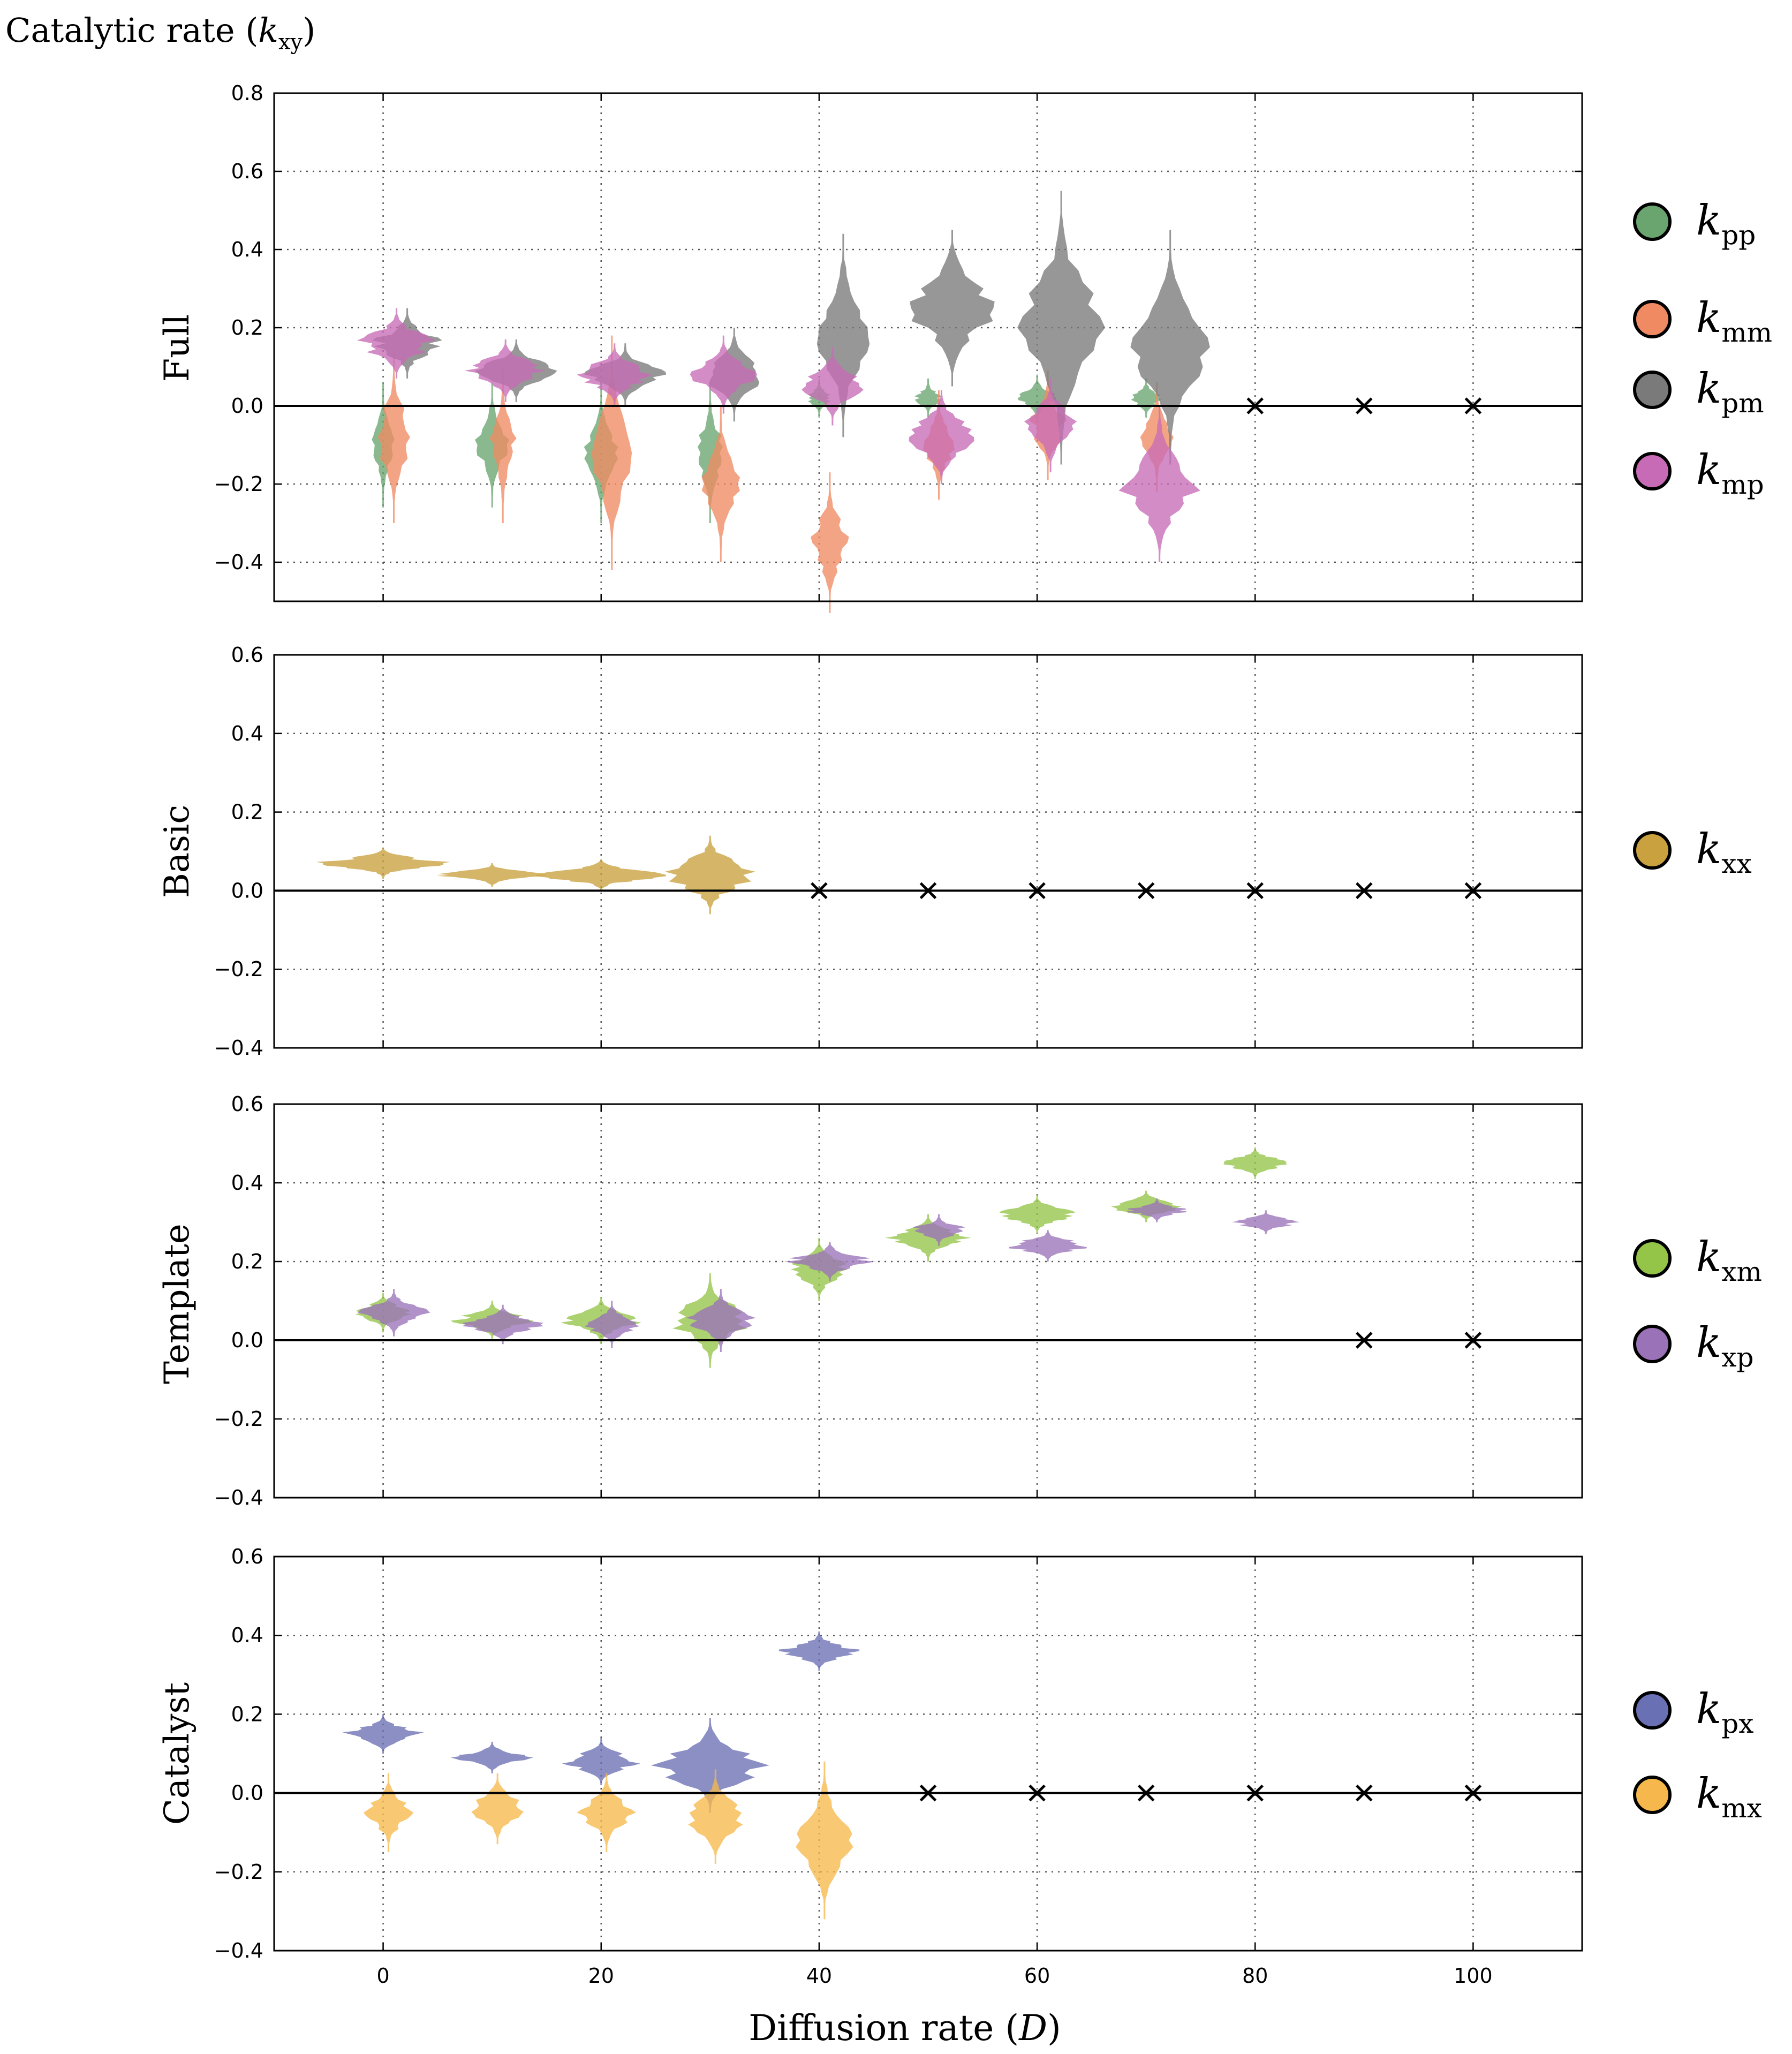  Describe the element at coordinates (1473, 1976) in the screenshot. I see `x-tick-label: 100` at that location.